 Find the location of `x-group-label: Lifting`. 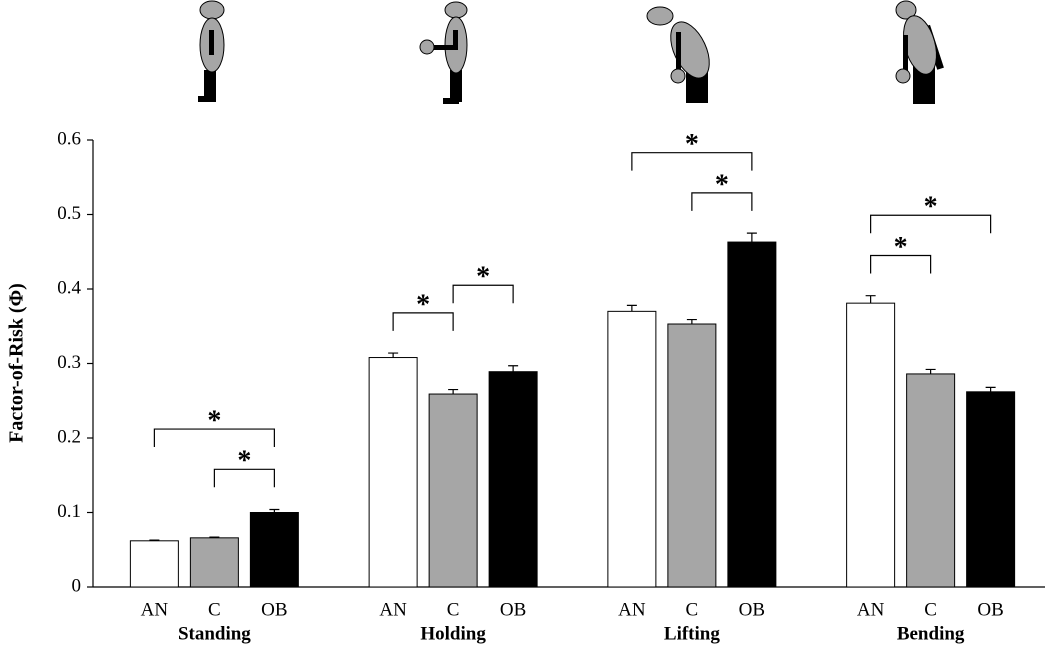

x-group-label: Lifting is located at coordinates (692, 633).